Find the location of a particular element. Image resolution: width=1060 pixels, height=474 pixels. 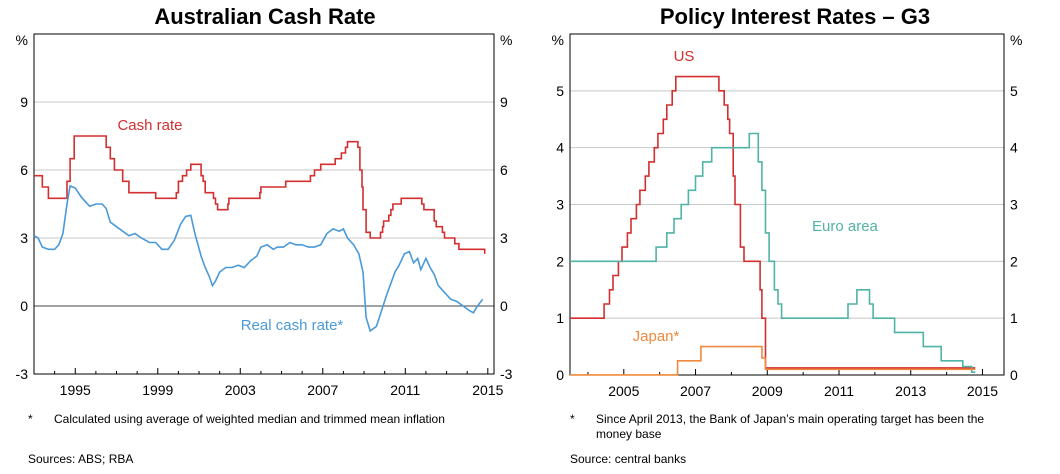

x-tick-label: 2013 is located at coordinates (910, 391).